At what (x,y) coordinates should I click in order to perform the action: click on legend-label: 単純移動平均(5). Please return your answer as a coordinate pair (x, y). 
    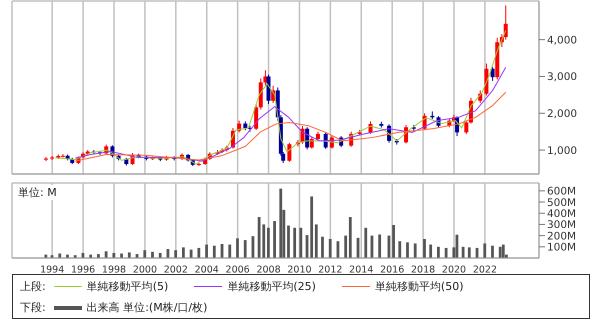
    Looking at the image, I should click on (127, 286).